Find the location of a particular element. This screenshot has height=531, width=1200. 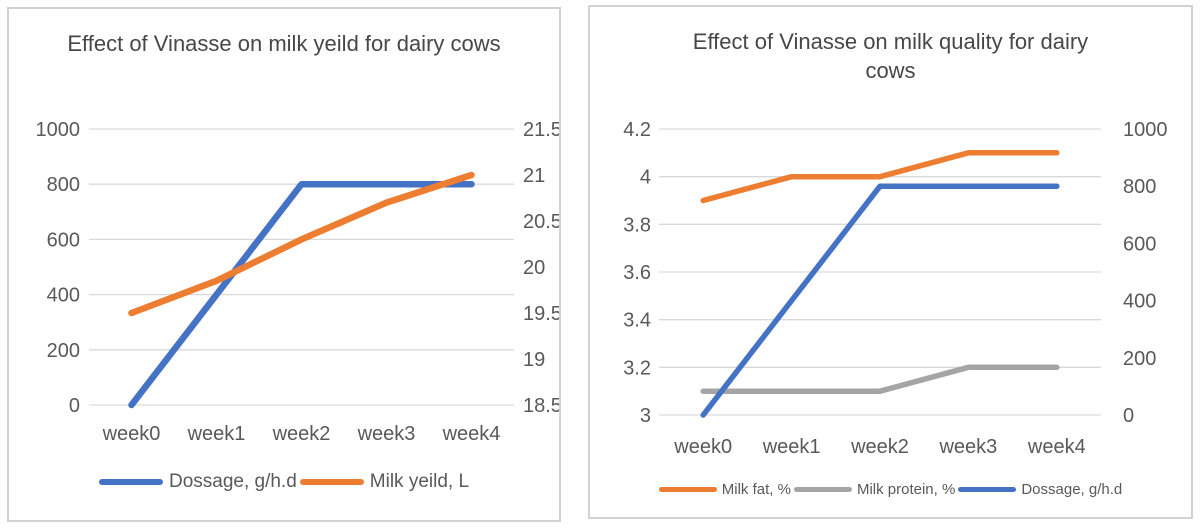

y-axis-left-tick-label: 800 is located at coordinates (63, 185).